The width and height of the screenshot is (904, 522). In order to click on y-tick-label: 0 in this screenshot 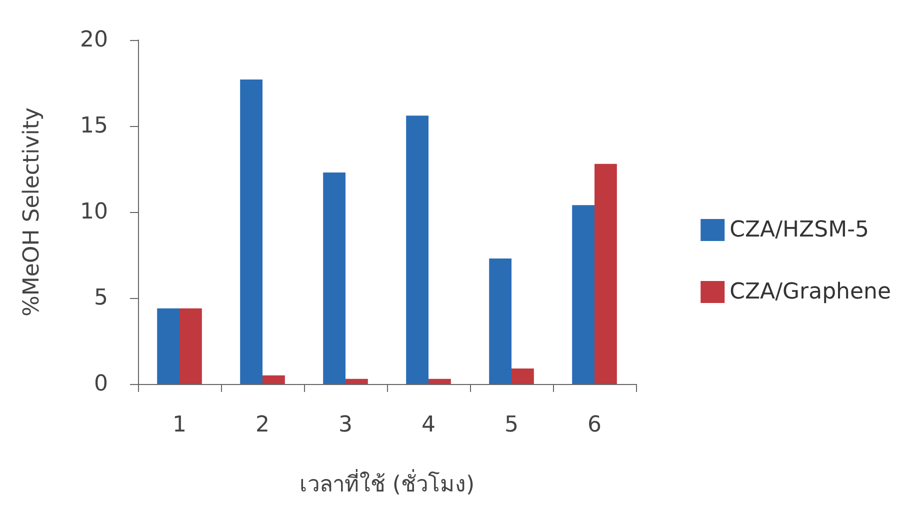, I will do `click(101, 384)`.